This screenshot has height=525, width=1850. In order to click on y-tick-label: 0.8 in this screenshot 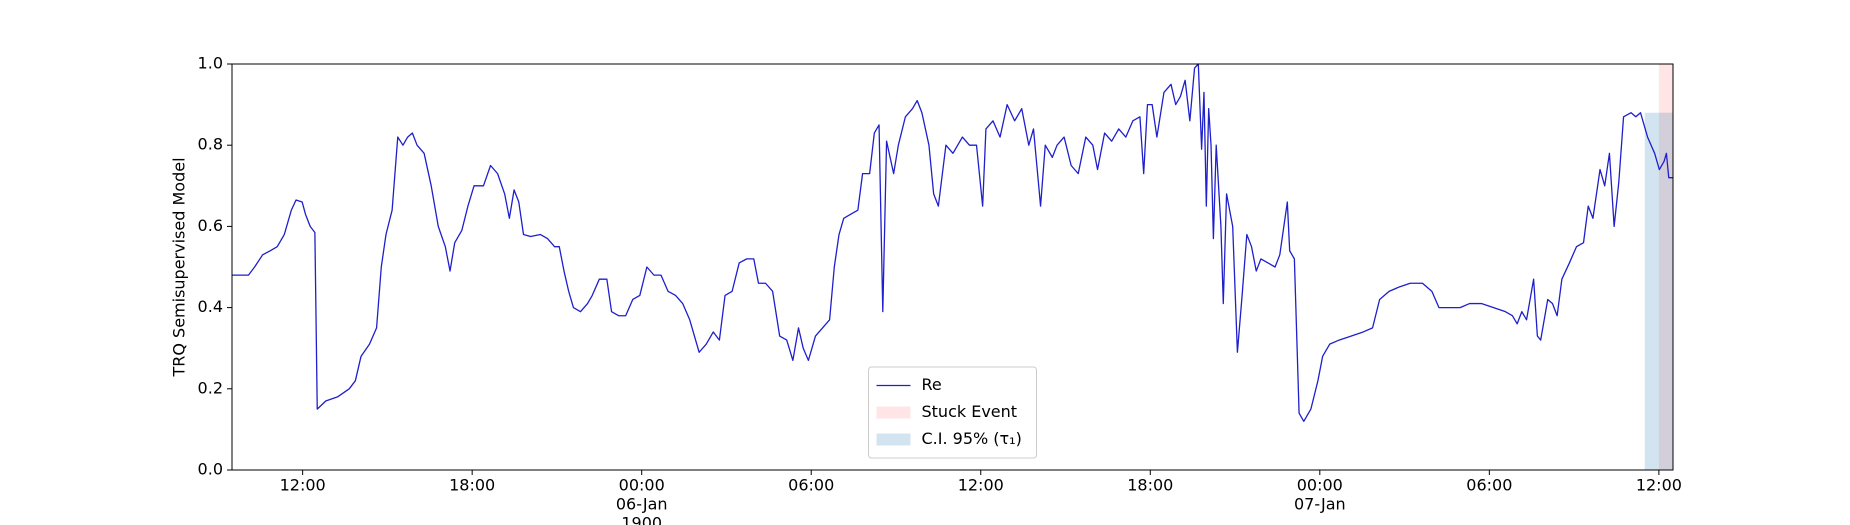, I will do `click(210, 144)`.